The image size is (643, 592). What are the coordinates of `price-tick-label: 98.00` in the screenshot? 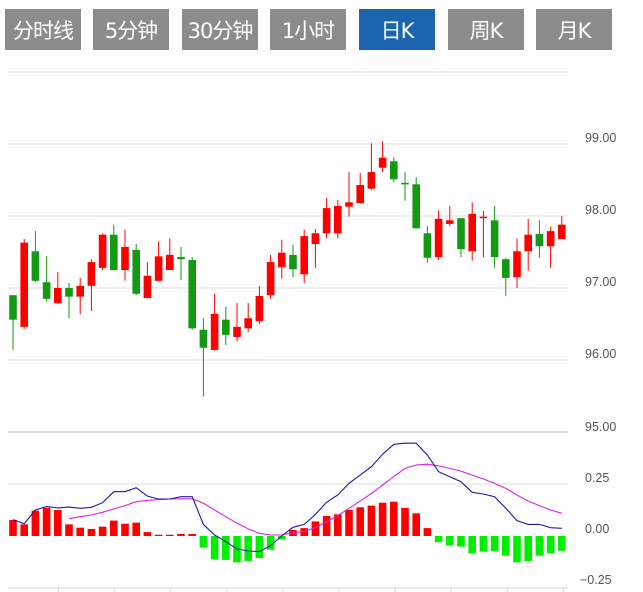 It's located at (600, 210).